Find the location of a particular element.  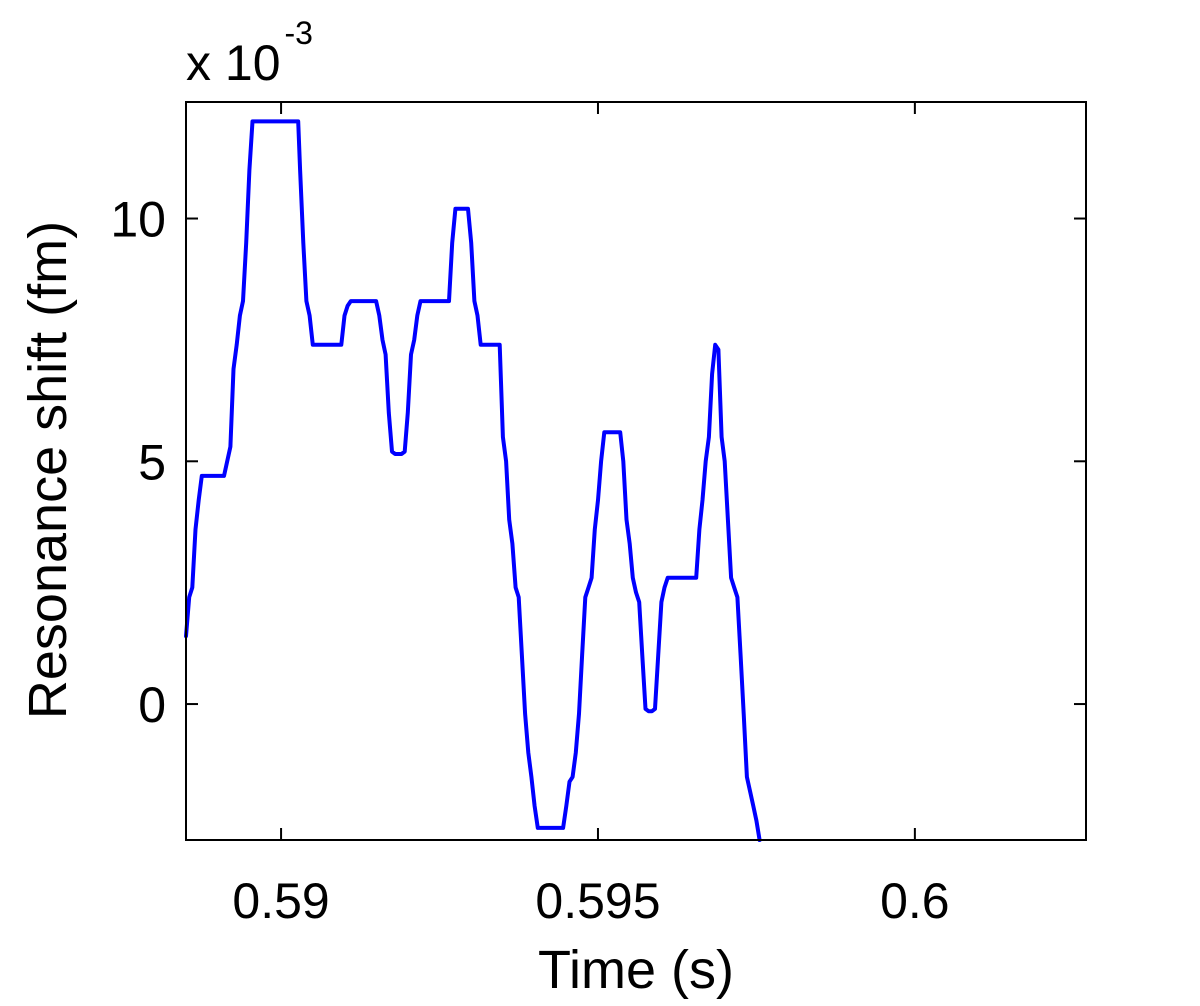

x-tick-label: 0.59 is located at coordinates (280, 901).